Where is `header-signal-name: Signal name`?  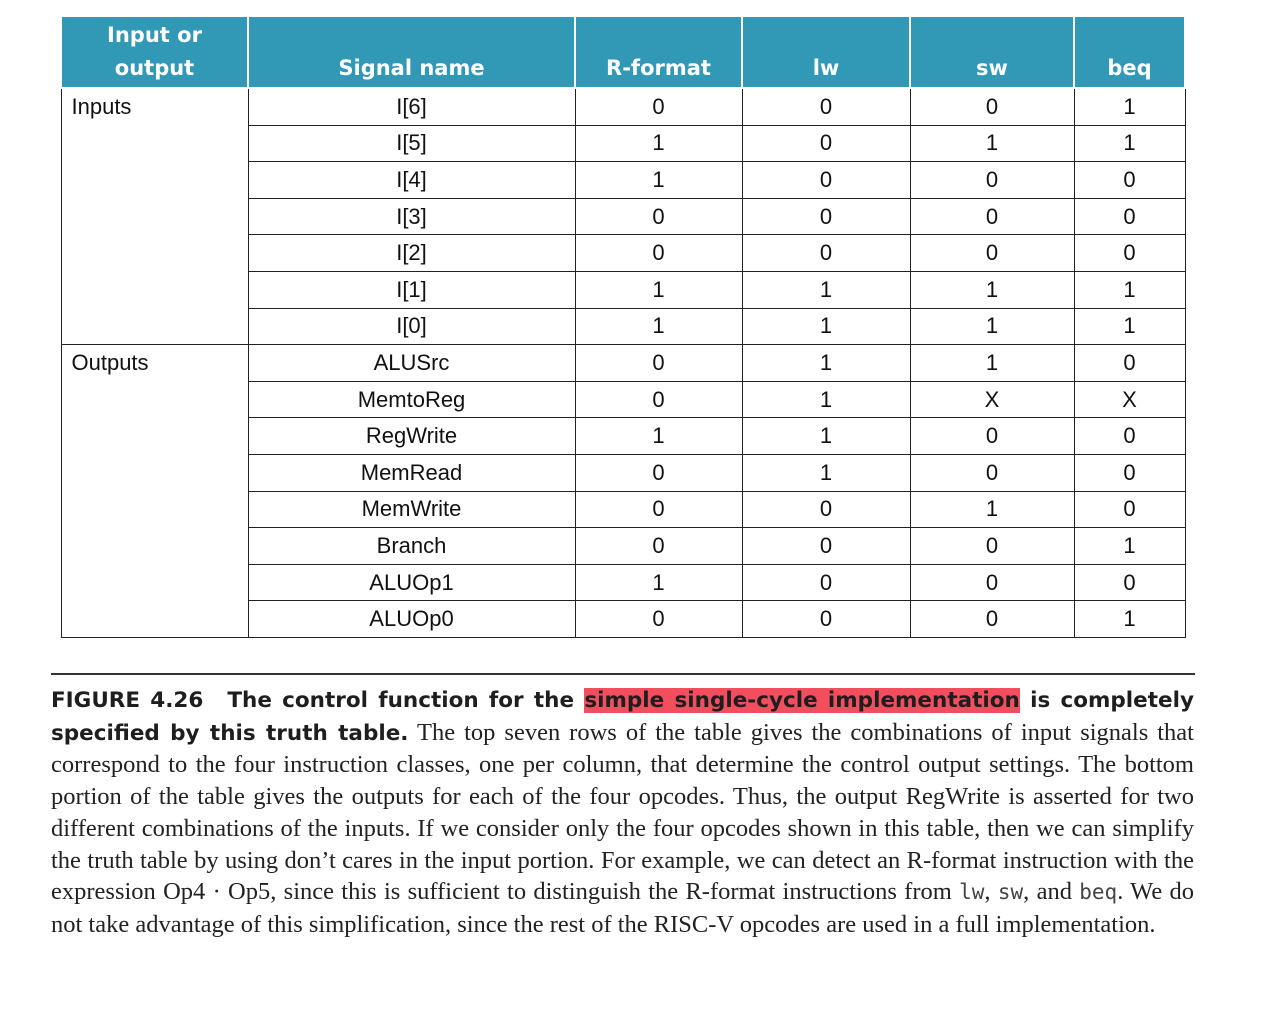
header-signal-name: Signal name is located at coordinates (411, 52).